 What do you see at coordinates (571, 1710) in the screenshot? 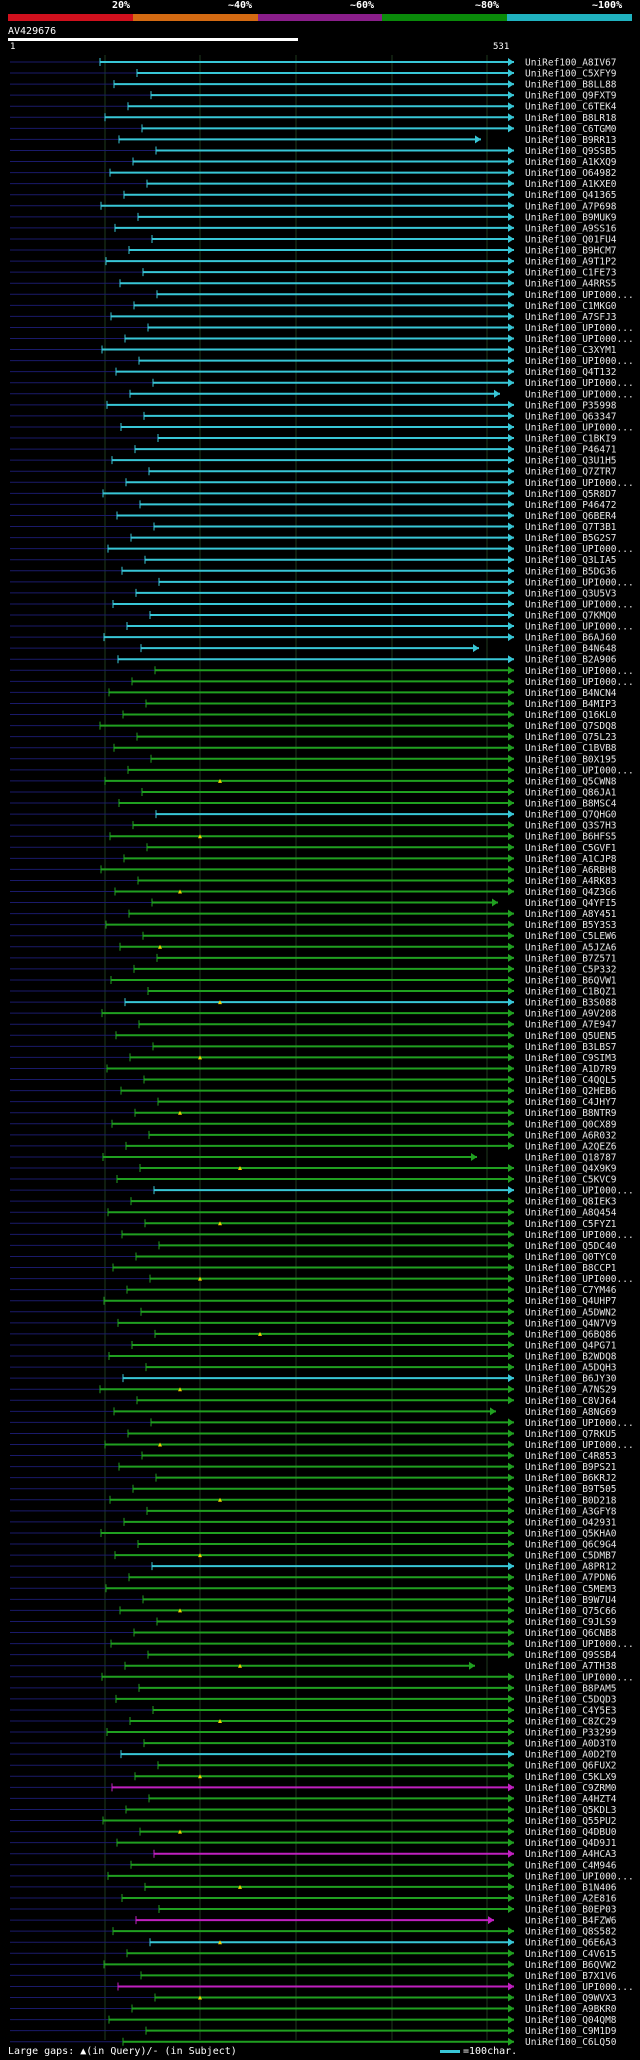
I see `hit-label: UniRef100_C4Y5E3` at bounding box center [571, 1710].